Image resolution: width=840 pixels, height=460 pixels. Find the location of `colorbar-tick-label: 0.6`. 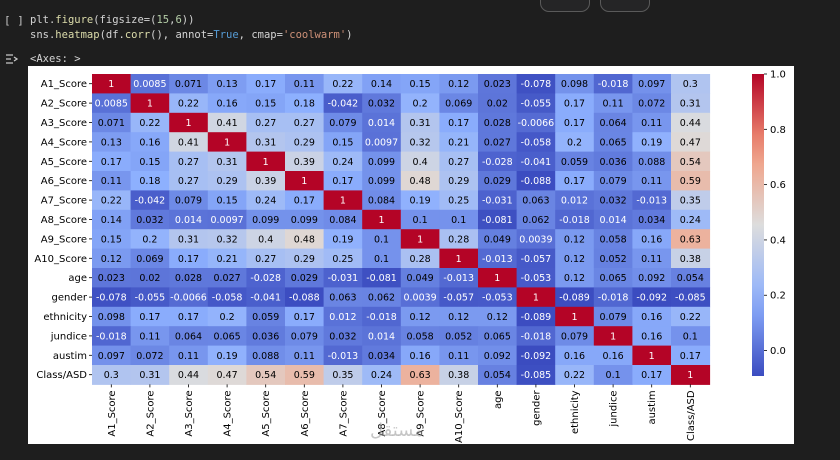

colorbar-tick-label: 0.6 is located at coordinates (778, 185).